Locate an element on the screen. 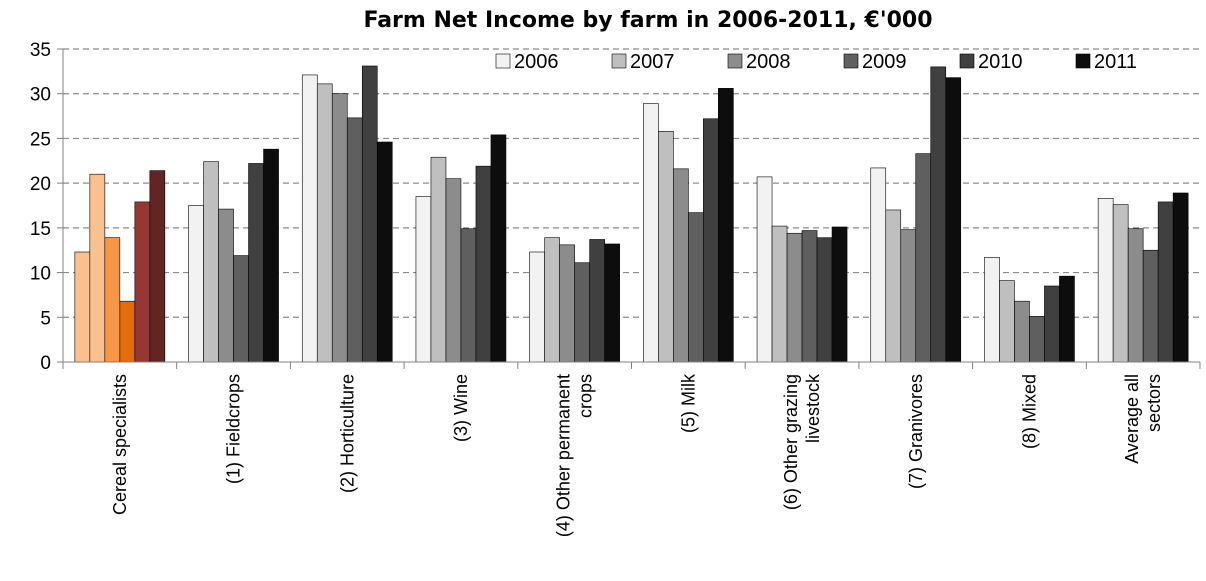 This screenshot has width=1206, height=581. x-category-label: sectors is located at coordinates (1154, 403).